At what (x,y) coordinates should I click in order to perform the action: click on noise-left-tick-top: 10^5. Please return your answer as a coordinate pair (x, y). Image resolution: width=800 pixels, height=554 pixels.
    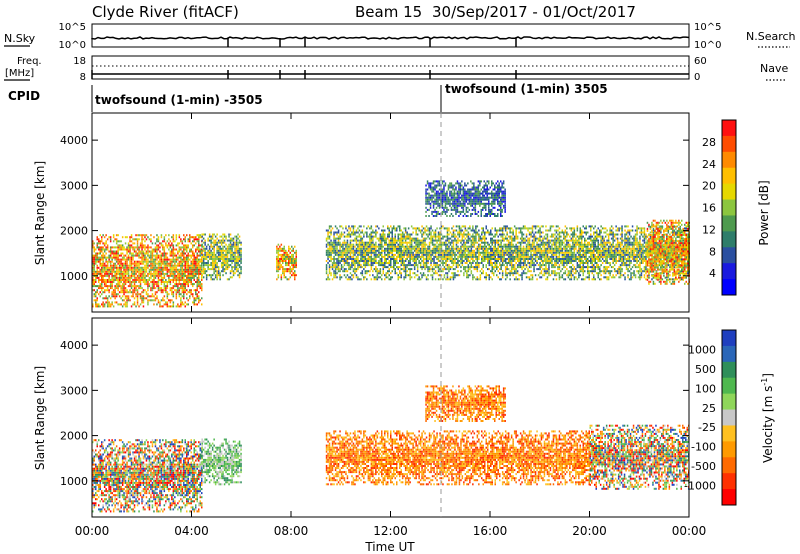
    Looking at the image, I should click on (72, 27).